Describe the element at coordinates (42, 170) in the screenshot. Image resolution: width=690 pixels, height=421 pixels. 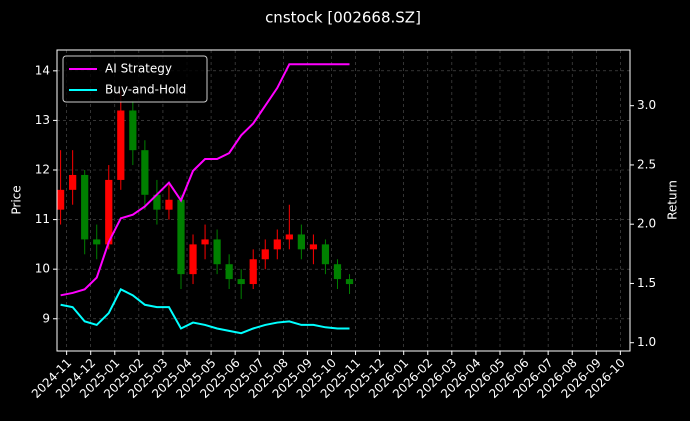
I see `y-tick-label: 12` at that location.